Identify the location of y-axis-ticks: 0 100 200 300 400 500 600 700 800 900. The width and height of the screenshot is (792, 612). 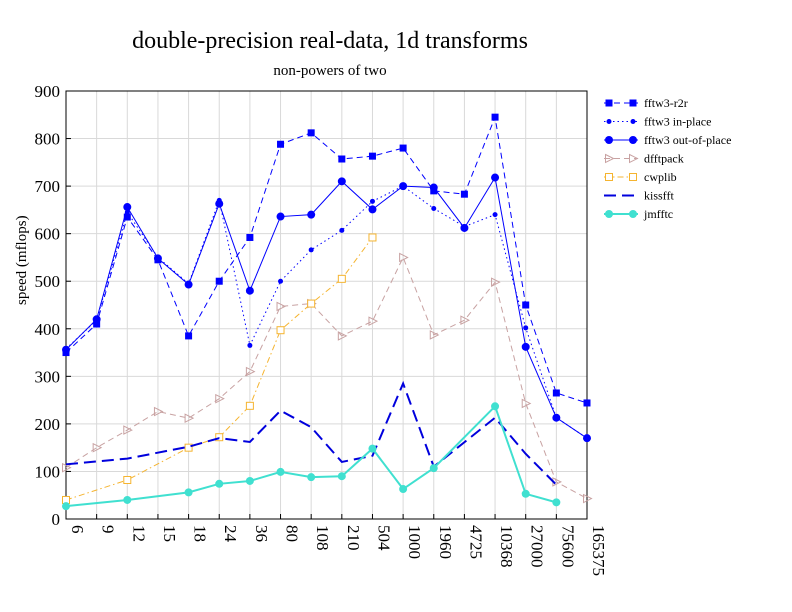
(53, 305).